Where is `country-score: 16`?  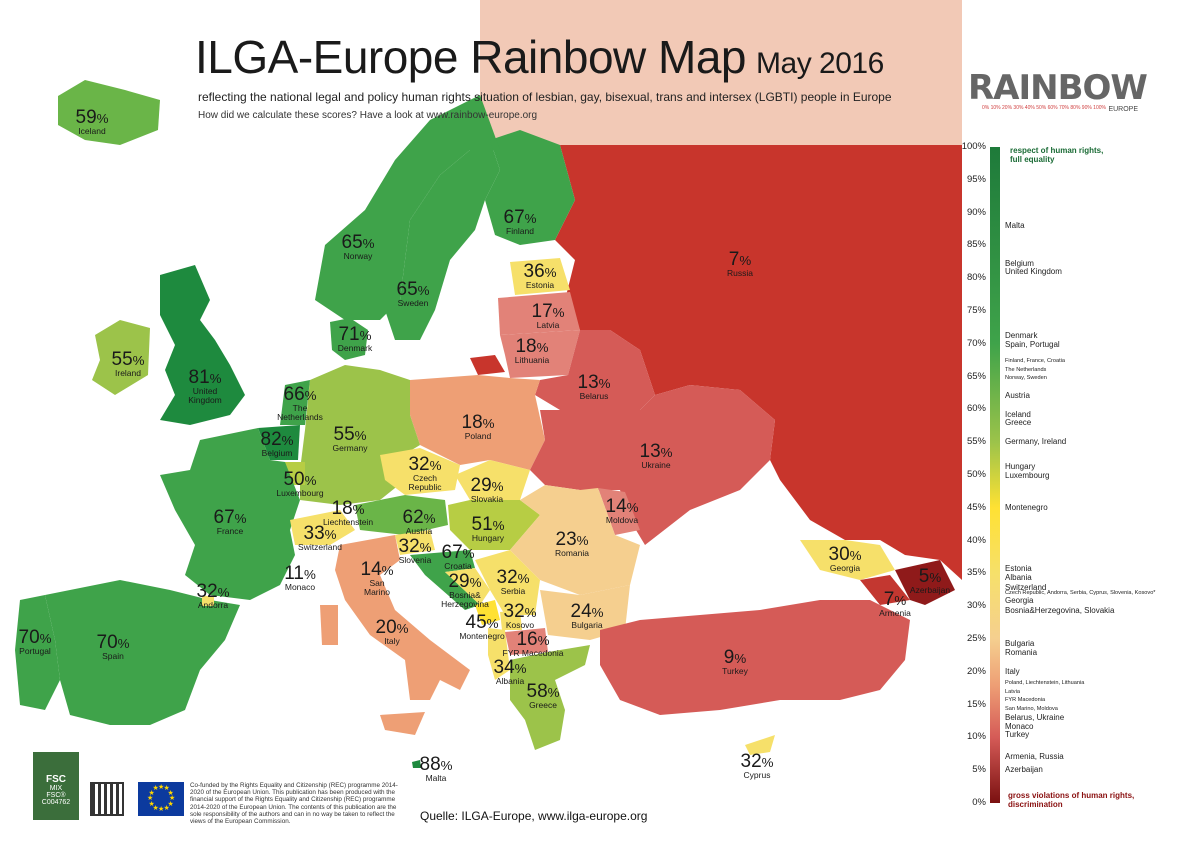 country-score: 16 is located at coordinates (527, 639).